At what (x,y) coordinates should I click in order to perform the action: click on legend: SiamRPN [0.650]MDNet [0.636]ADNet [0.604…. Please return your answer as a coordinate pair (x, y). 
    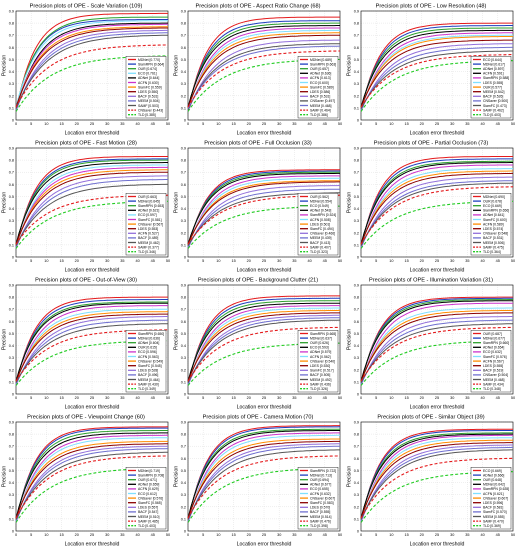
    Looking at the image, I should click on (146, 361).